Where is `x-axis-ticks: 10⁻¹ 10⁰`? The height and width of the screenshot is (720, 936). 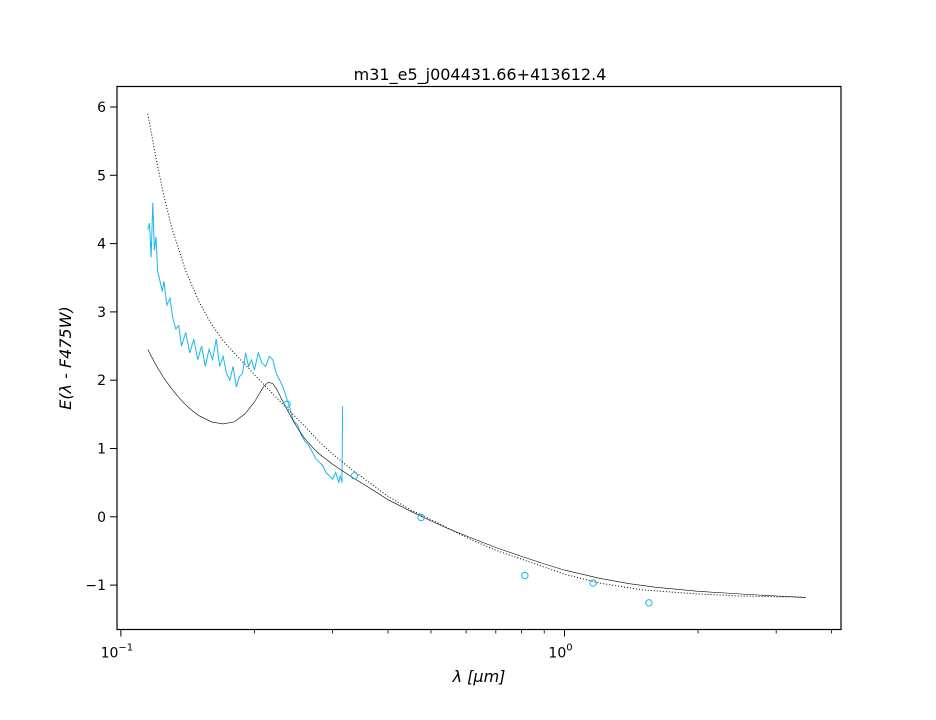 x-axis-ticks: 10⁻¹ 10⁰ is located at coordinates (466, 645).